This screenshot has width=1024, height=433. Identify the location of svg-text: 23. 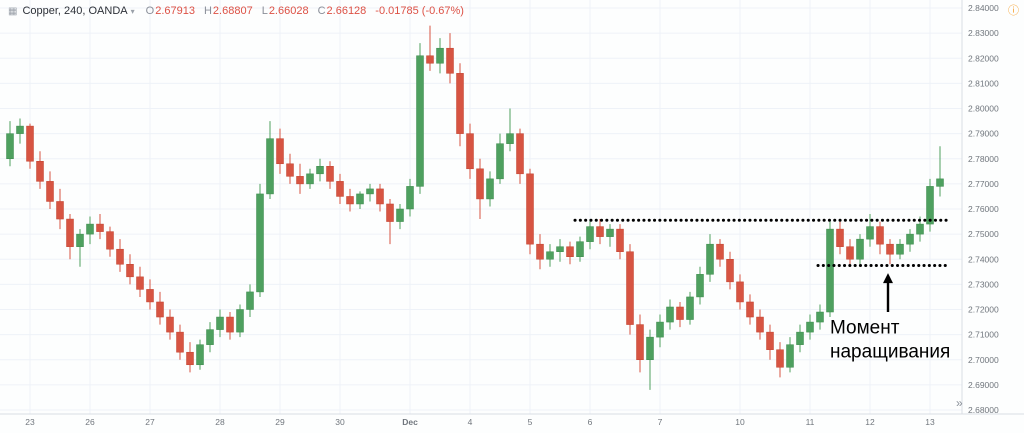
(30, 422).